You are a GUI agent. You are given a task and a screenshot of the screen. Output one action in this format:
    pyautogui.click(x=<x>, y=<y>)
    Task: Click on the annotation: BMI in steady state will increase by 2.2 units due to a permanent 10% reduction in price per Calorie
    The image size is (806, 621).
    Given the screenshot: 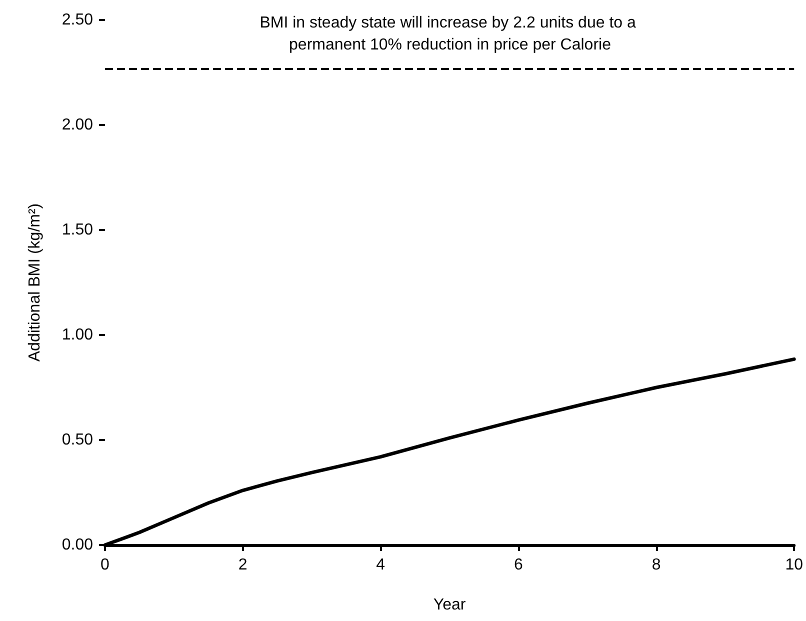 What is the action you would take?
    pyautogui.click(x=450, y=34)
    